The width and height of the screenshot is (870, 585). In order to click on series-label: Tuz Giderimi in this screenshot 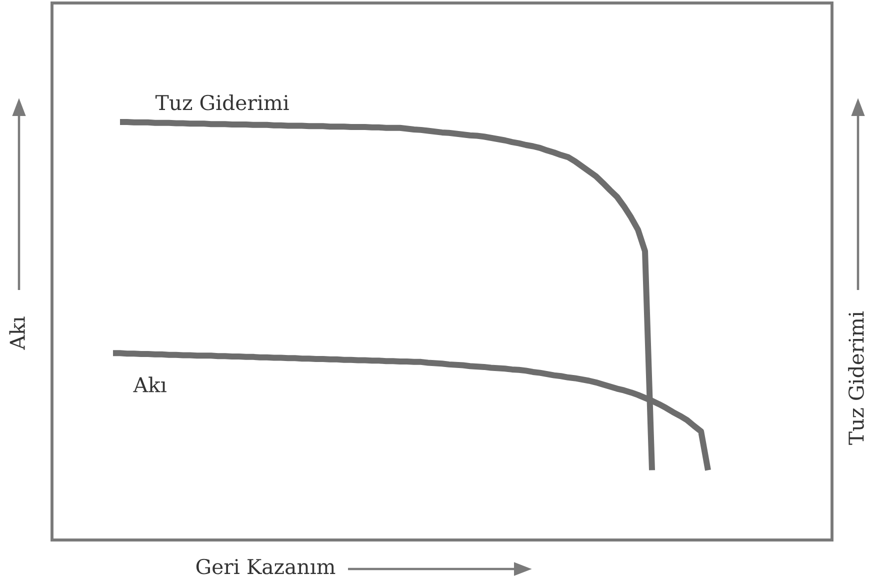, I will do `click(222, 102)`.